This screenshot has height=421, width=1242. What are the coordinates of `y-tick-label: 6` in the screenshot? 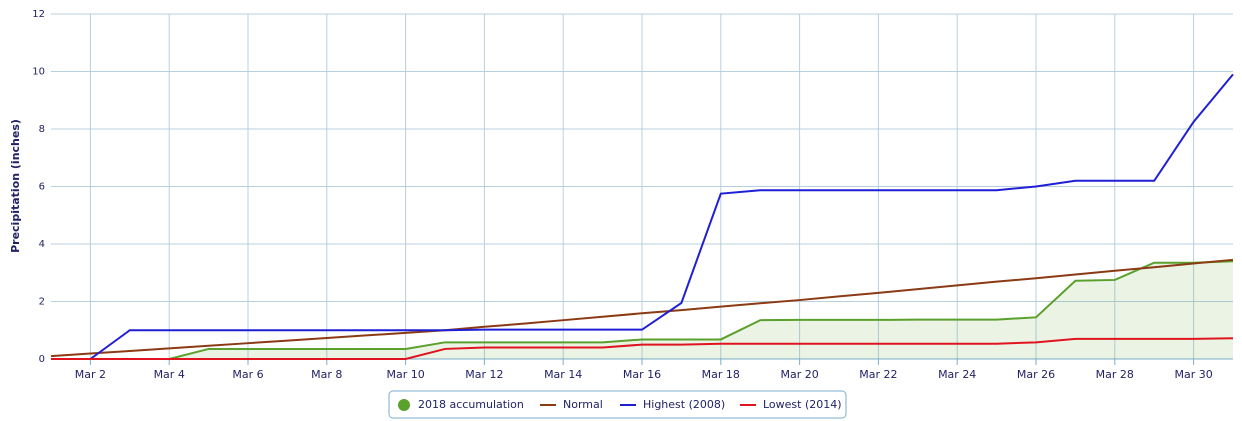 It's located at (42, 187).